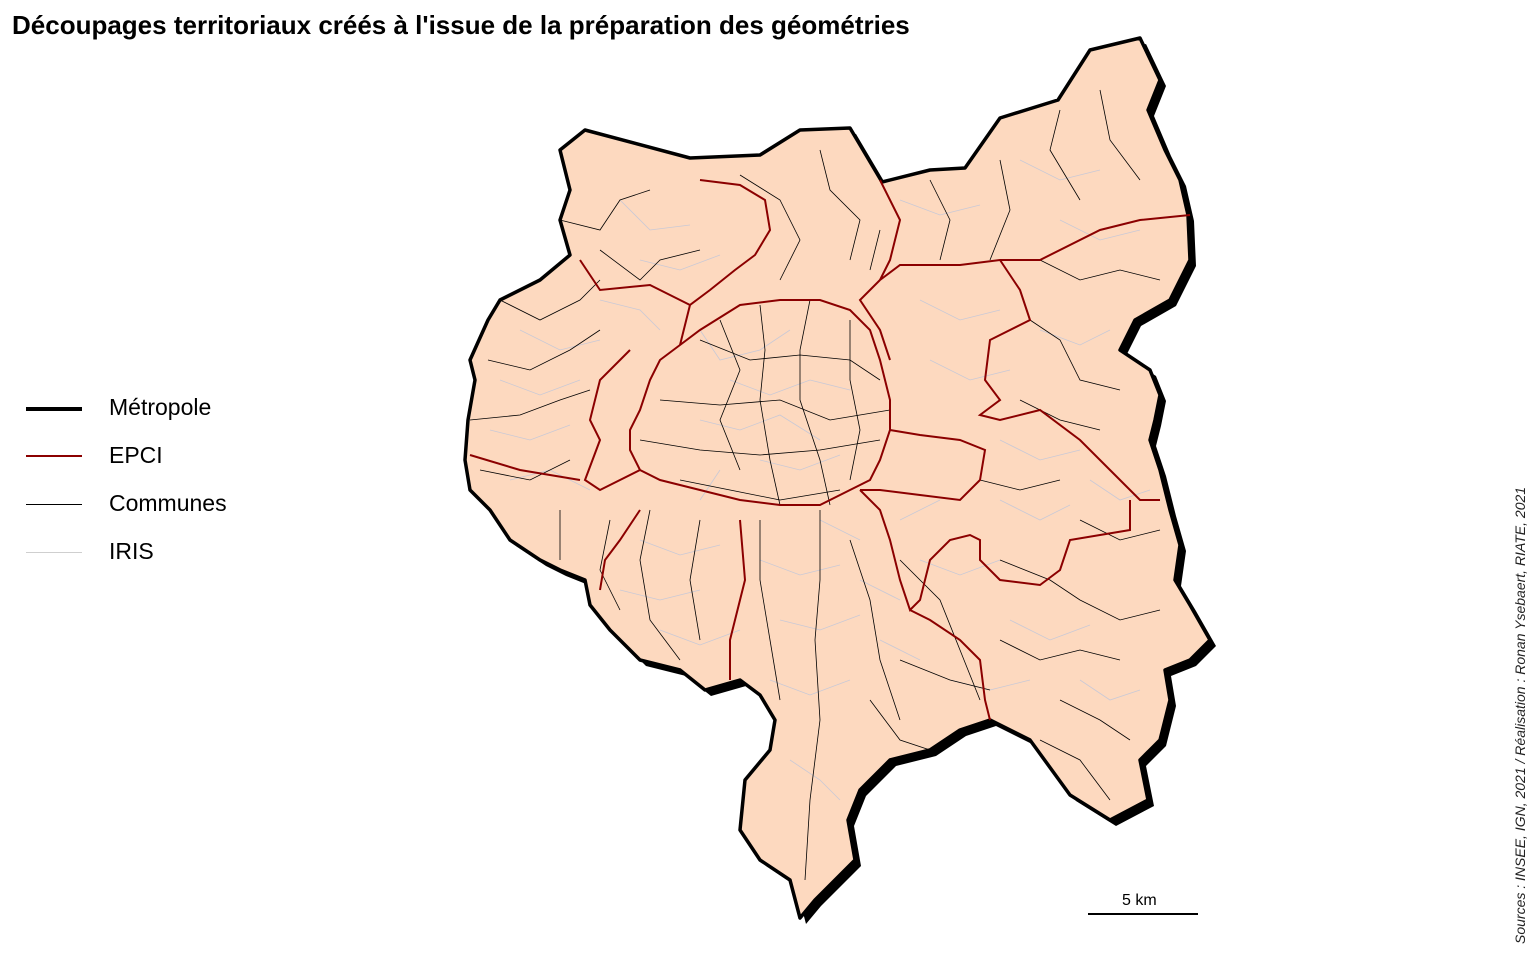  What do you see at coordinates (54, 456) in the screenshot?
I see `legend-swatch-epci` at bounding box center [54, 456].